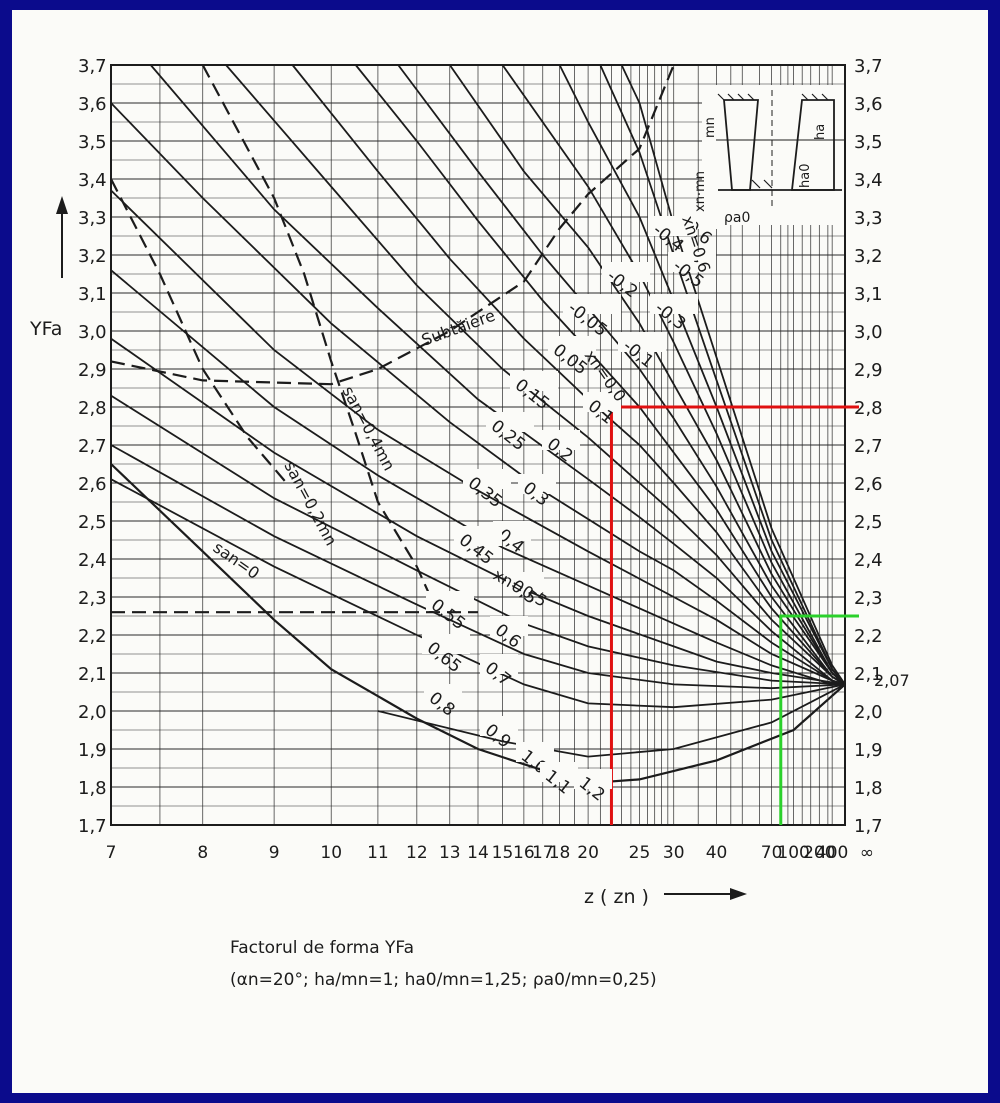 The height and width of the screenshot is (1103, 1000). What do you see at coordinates (478, 853) in the screenshot?
I see `x-tick-label: 14` at bounding box center [478, 853].